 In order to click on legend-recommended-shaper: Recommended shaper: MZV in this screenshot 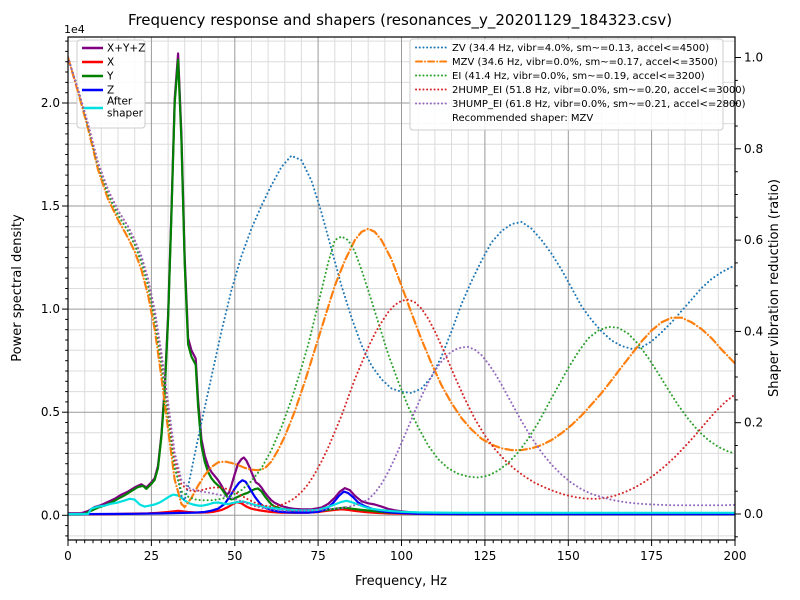, I will do `click(522, 118)`.